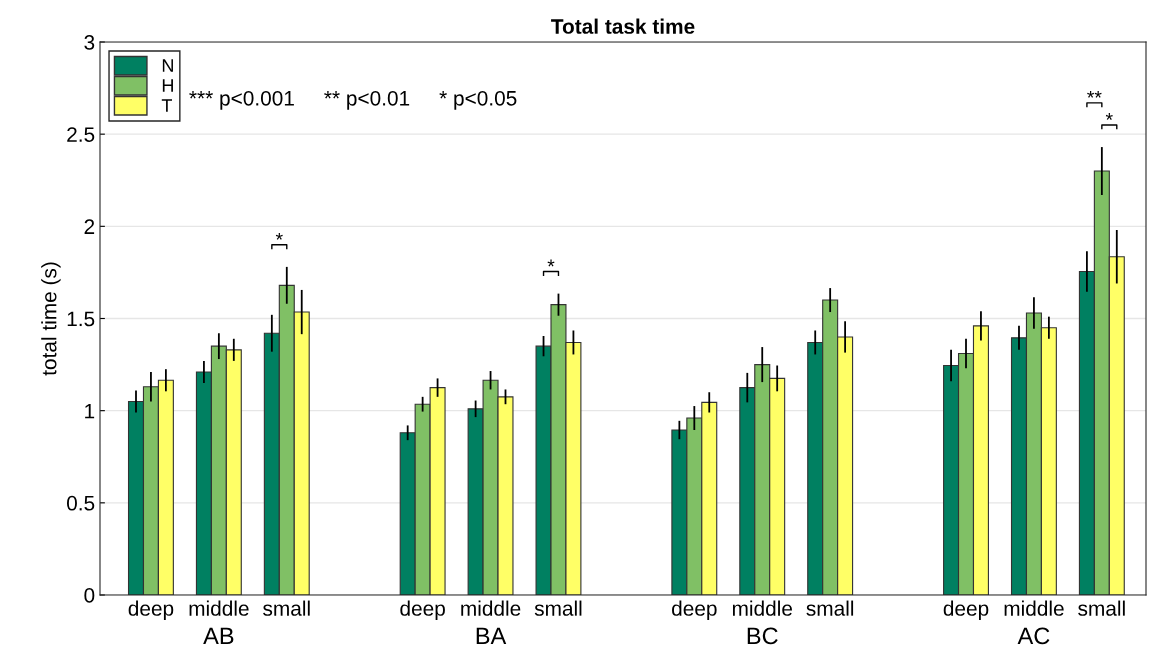  Describe the element at coordinates (90, 411) in the screenshot. I see `y-tick-label: 1` at that location.